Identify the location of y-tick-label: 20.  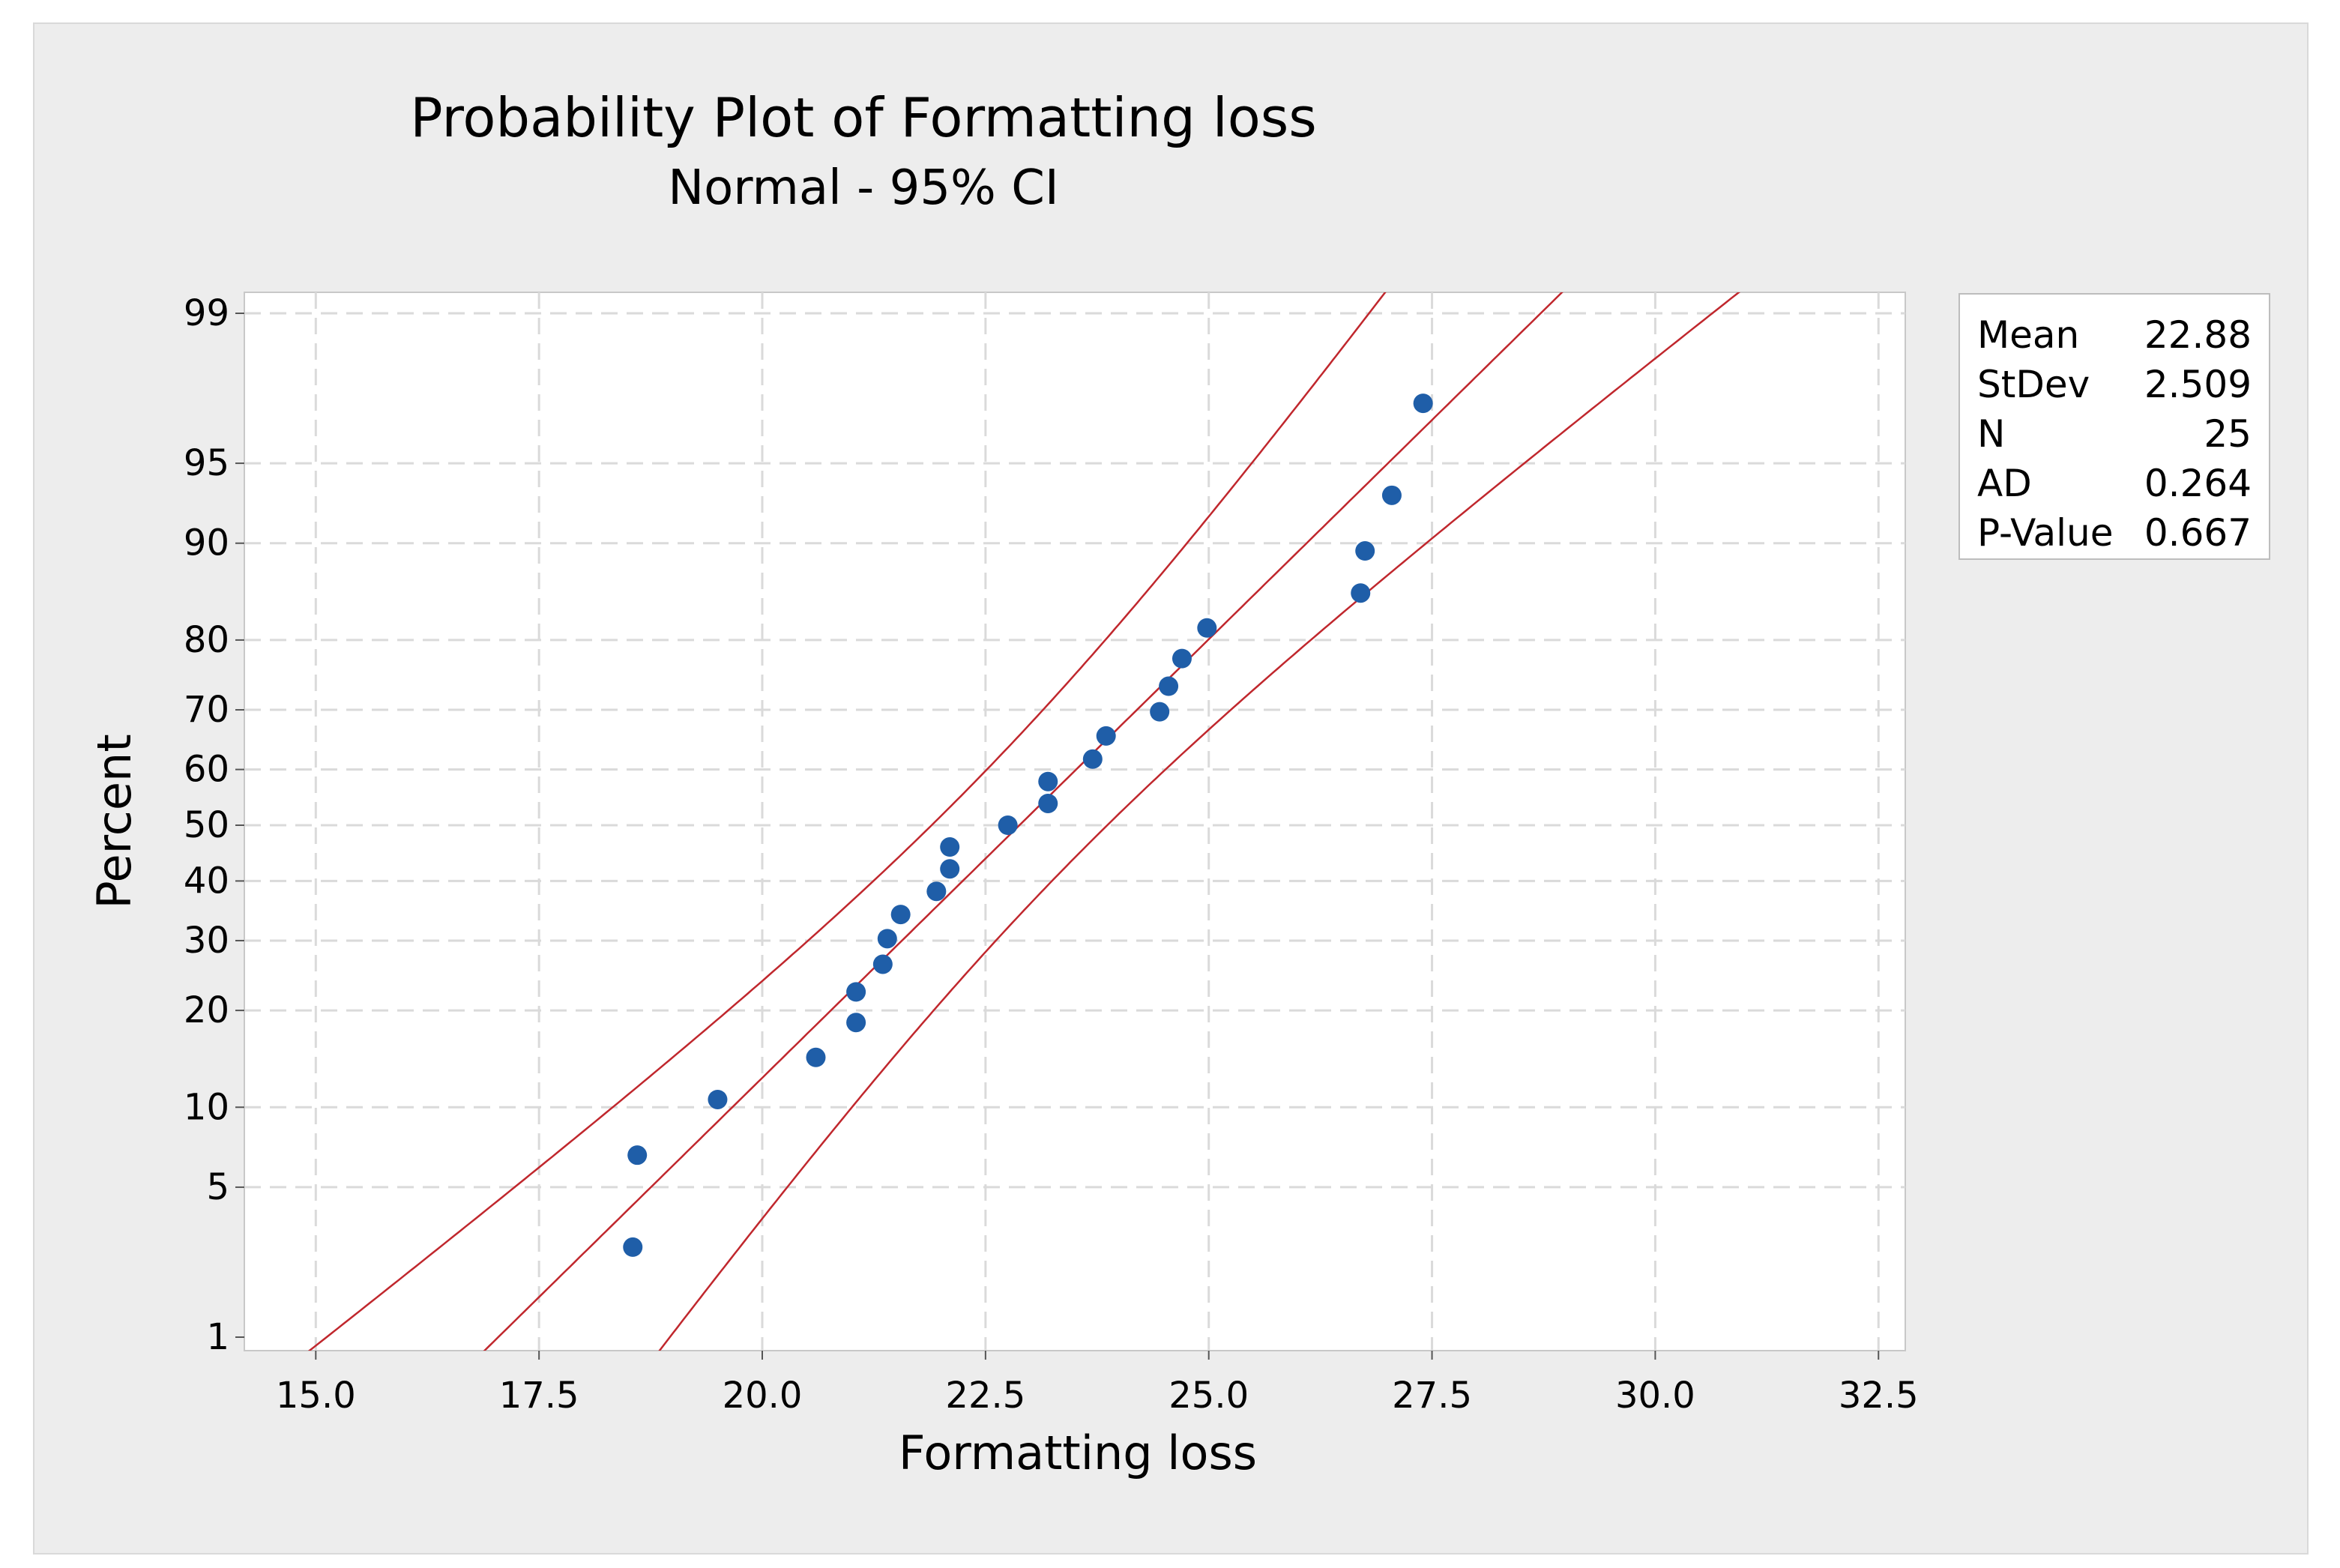
(206, 1010).